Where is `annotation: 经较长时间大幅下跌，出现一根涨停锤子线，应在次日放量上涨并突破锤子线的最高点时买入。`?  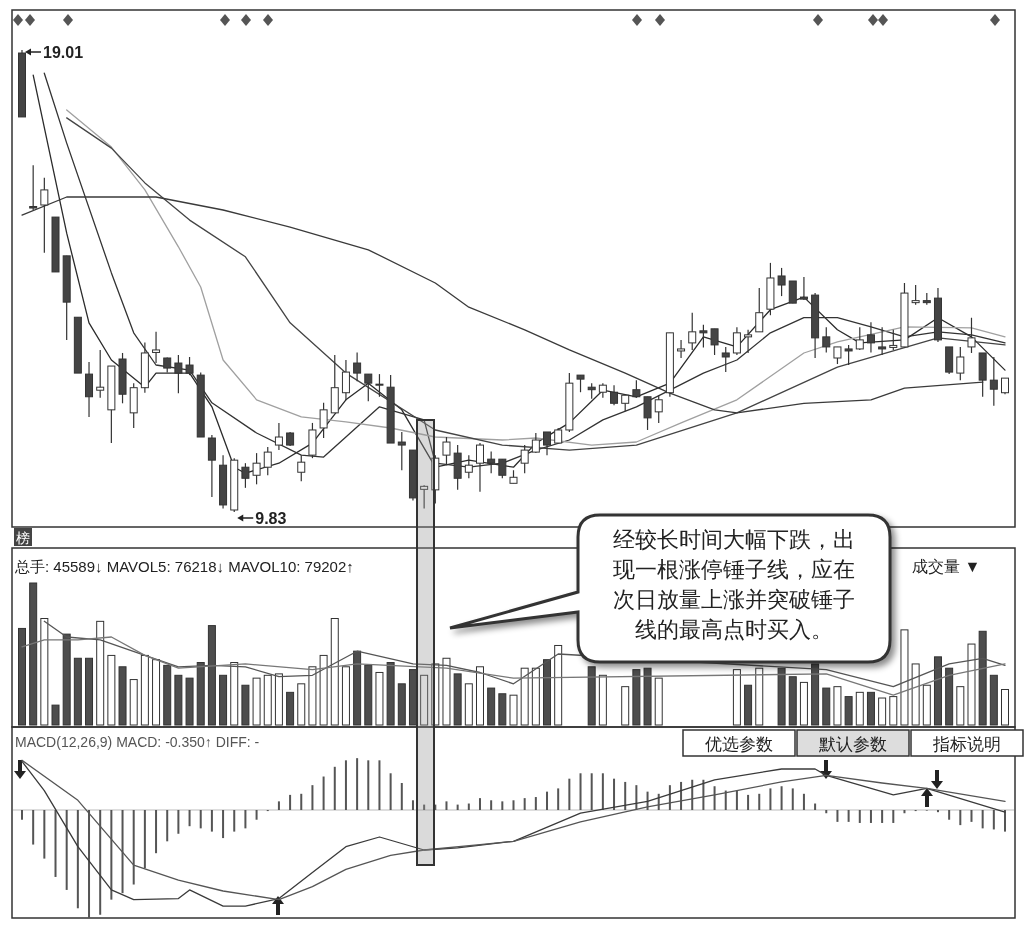 annotation: 经较长时间大幅下跌，出现一根涨停锤子线，应在次日放量上涨并突破锤子线的最高点时买入。 is located at coordinates (734, 584).